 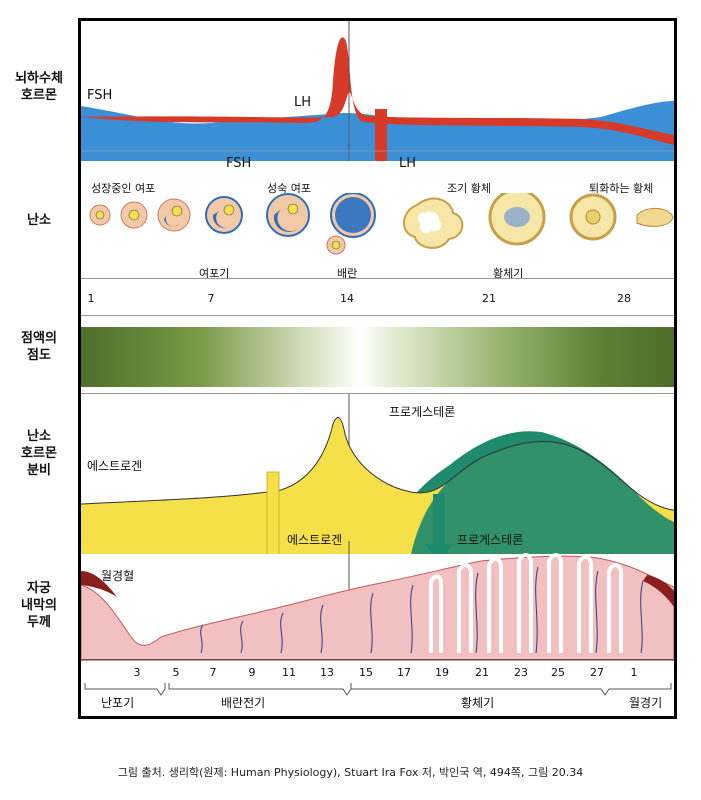 I want to click on endometrium-day-tick: 25, so click(x=558, y=672).